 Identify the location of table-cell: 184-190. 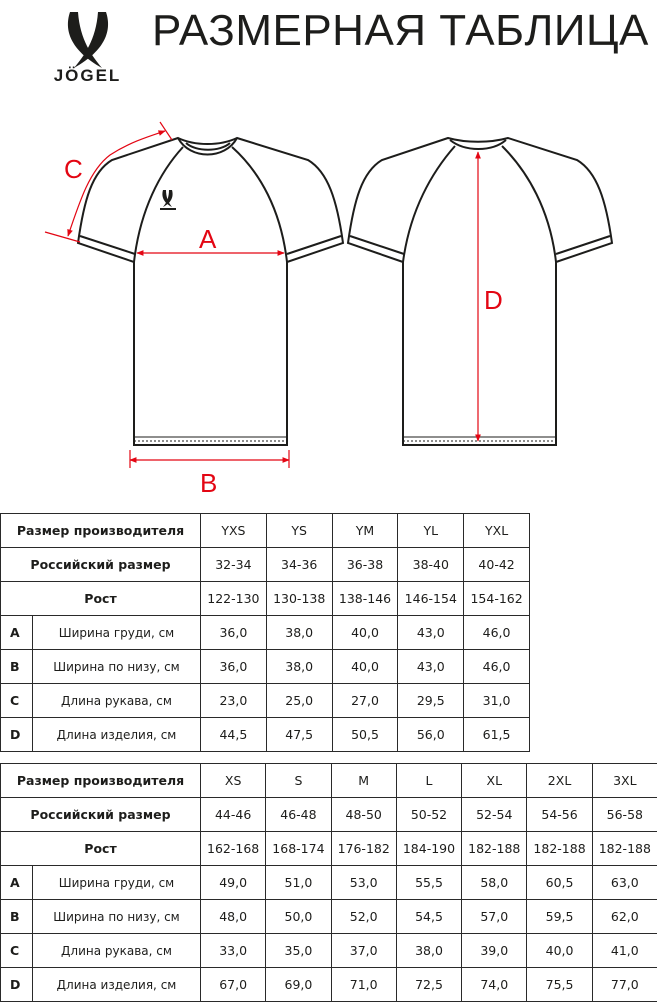
(428, 849).